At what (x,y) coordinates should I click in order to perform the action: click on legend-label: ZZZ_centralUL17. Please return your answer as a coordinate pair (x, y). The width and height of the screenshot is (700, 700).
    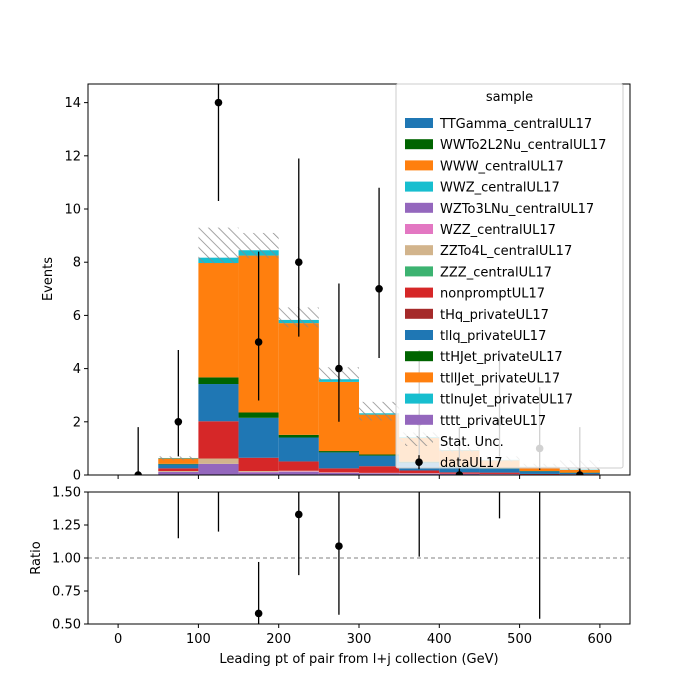
    Looking at the image, I should click on (496, 272).